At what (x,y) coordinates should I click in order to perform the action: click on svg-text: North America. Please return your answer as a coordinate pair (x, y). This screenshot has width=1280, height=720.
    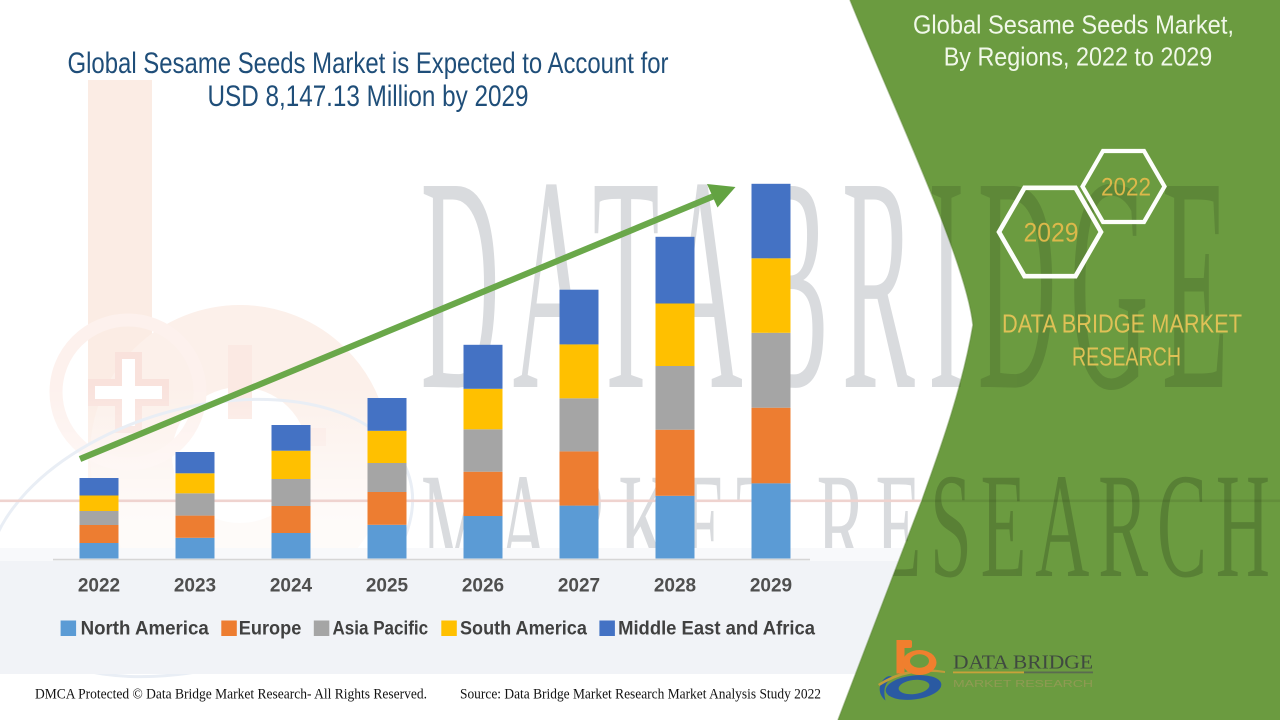
    Looking at the image, I should click on (145, 629).